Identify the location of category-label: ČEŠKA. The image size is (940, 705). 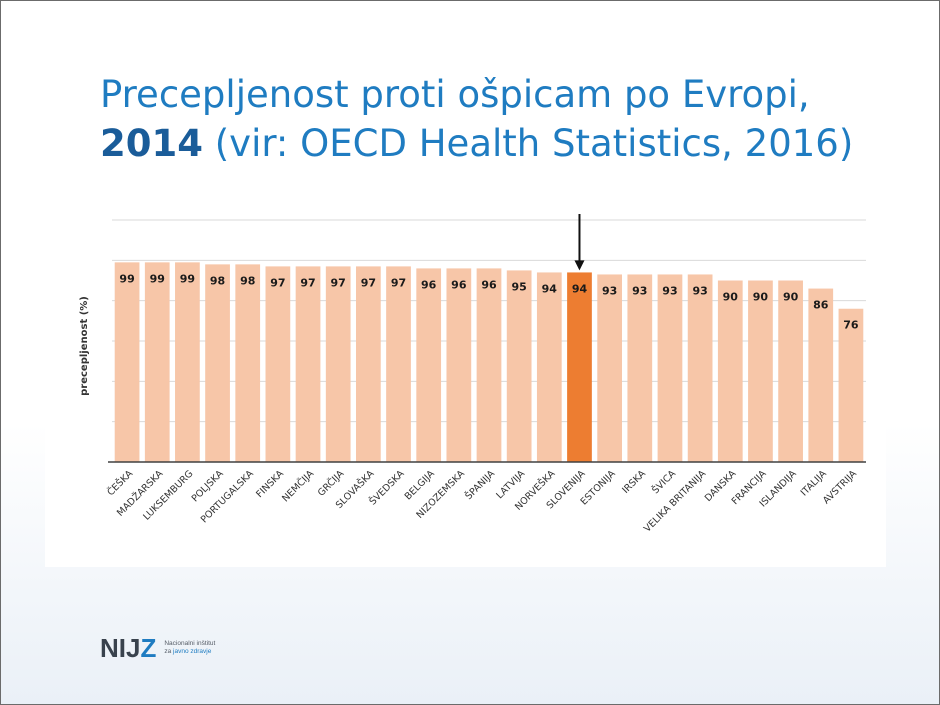
(120, 482).